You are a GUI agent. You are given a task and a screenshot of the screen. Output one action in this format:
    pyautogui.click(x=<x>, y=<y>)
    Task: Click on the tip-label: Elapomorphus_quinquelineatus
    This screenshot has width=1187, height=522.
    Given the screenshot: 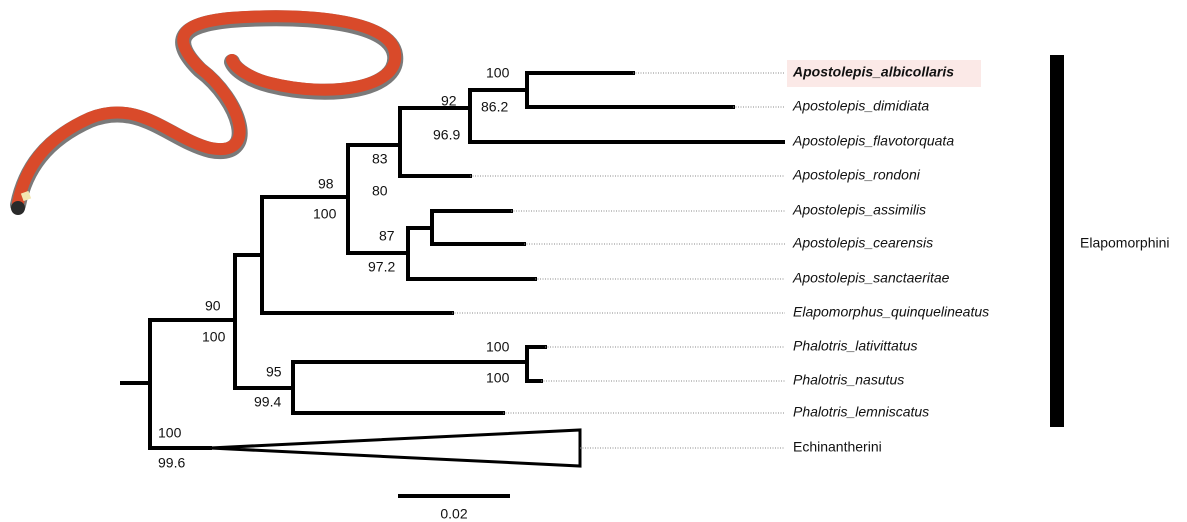 What is the action you would take?
    pyautogui.click(x=891, y=312)
    